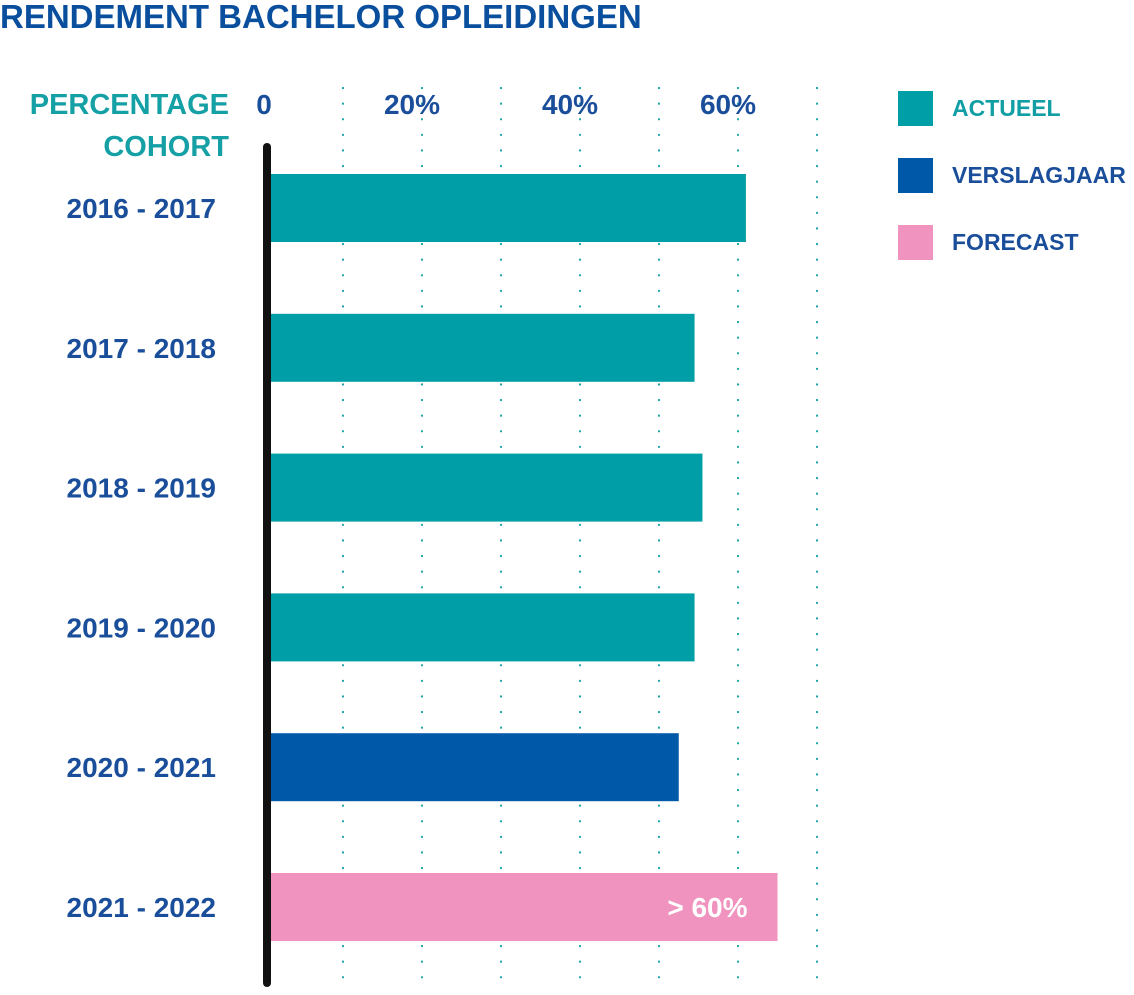 The height and width of the screenshot is (995, 1134). I want to click on legend-label-2: FORECAST, so click(1015, 242).